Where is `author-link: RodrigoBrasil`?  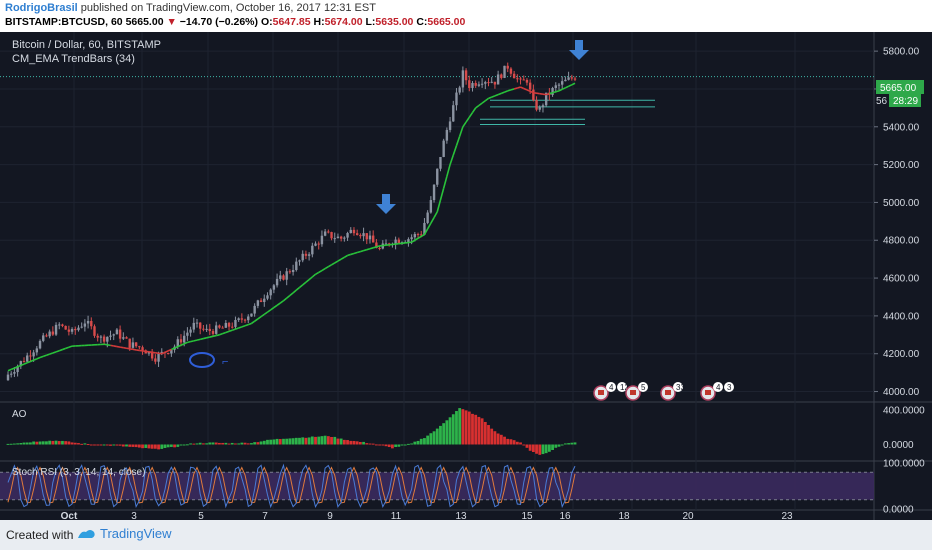 author-link: RodrigoBrasil is located at coordinates (41, 8).